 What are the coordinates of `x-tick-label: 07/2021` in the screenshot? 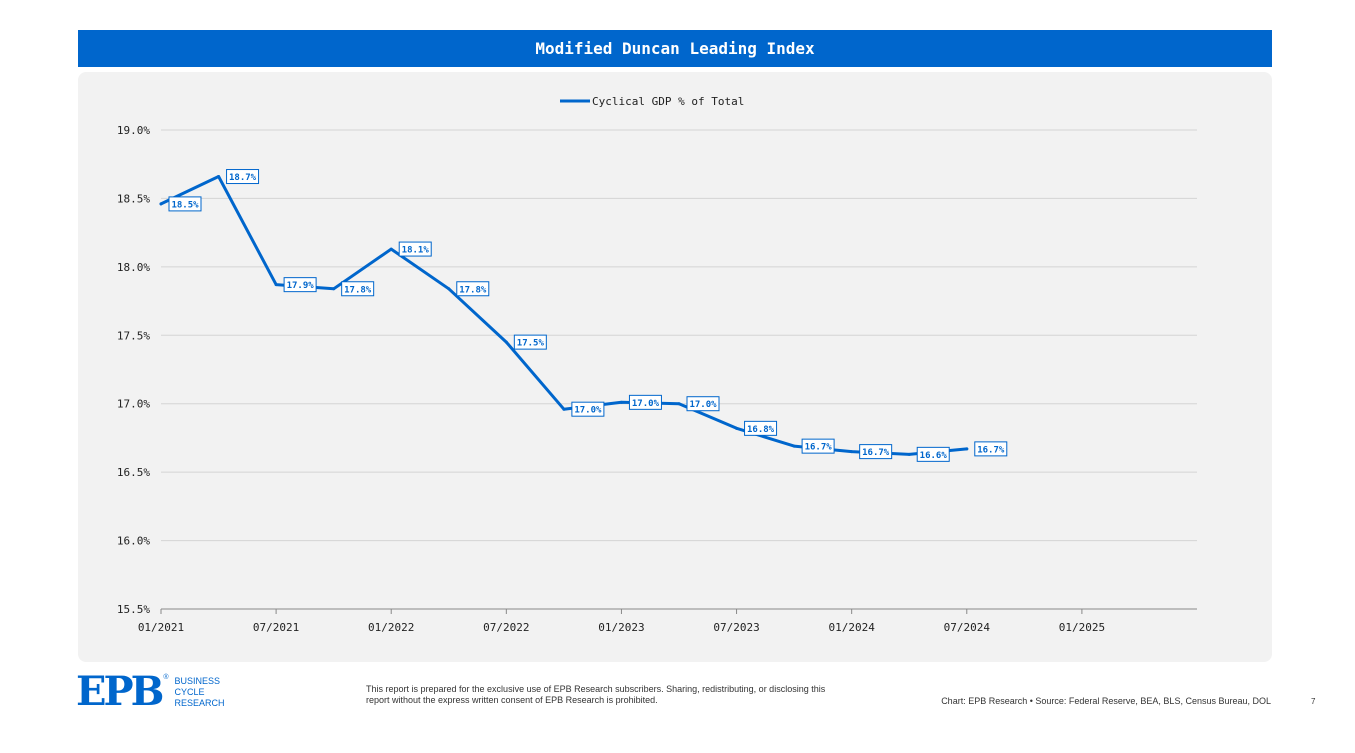 It's located at (276, 627).